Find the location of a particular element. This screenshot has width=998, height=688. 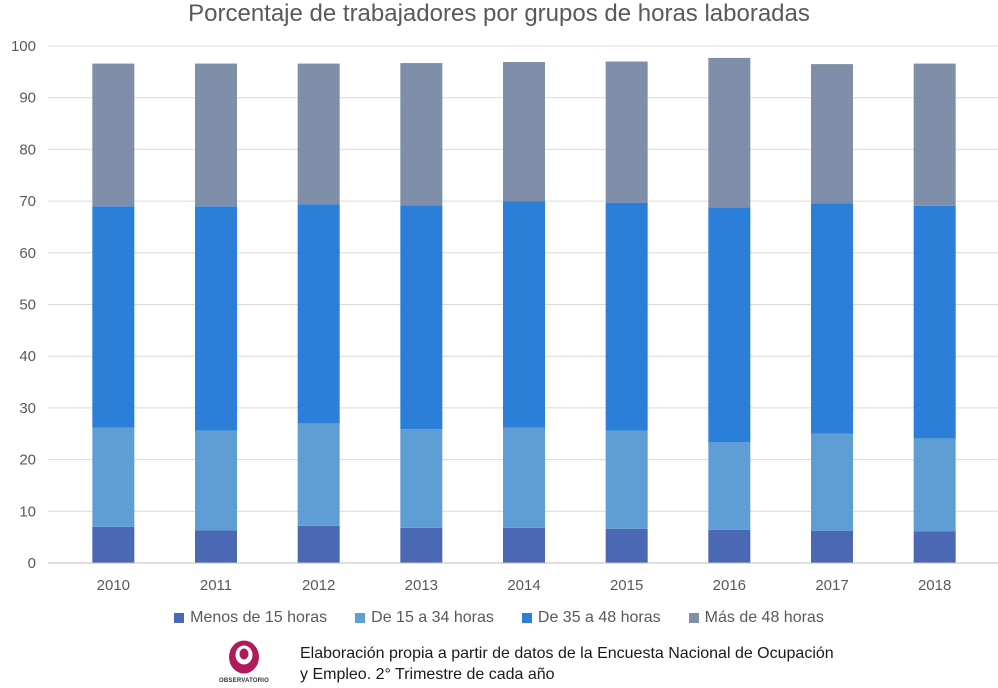

legend-item: De 15 a 34 horas is located at coordinates (424, 618).